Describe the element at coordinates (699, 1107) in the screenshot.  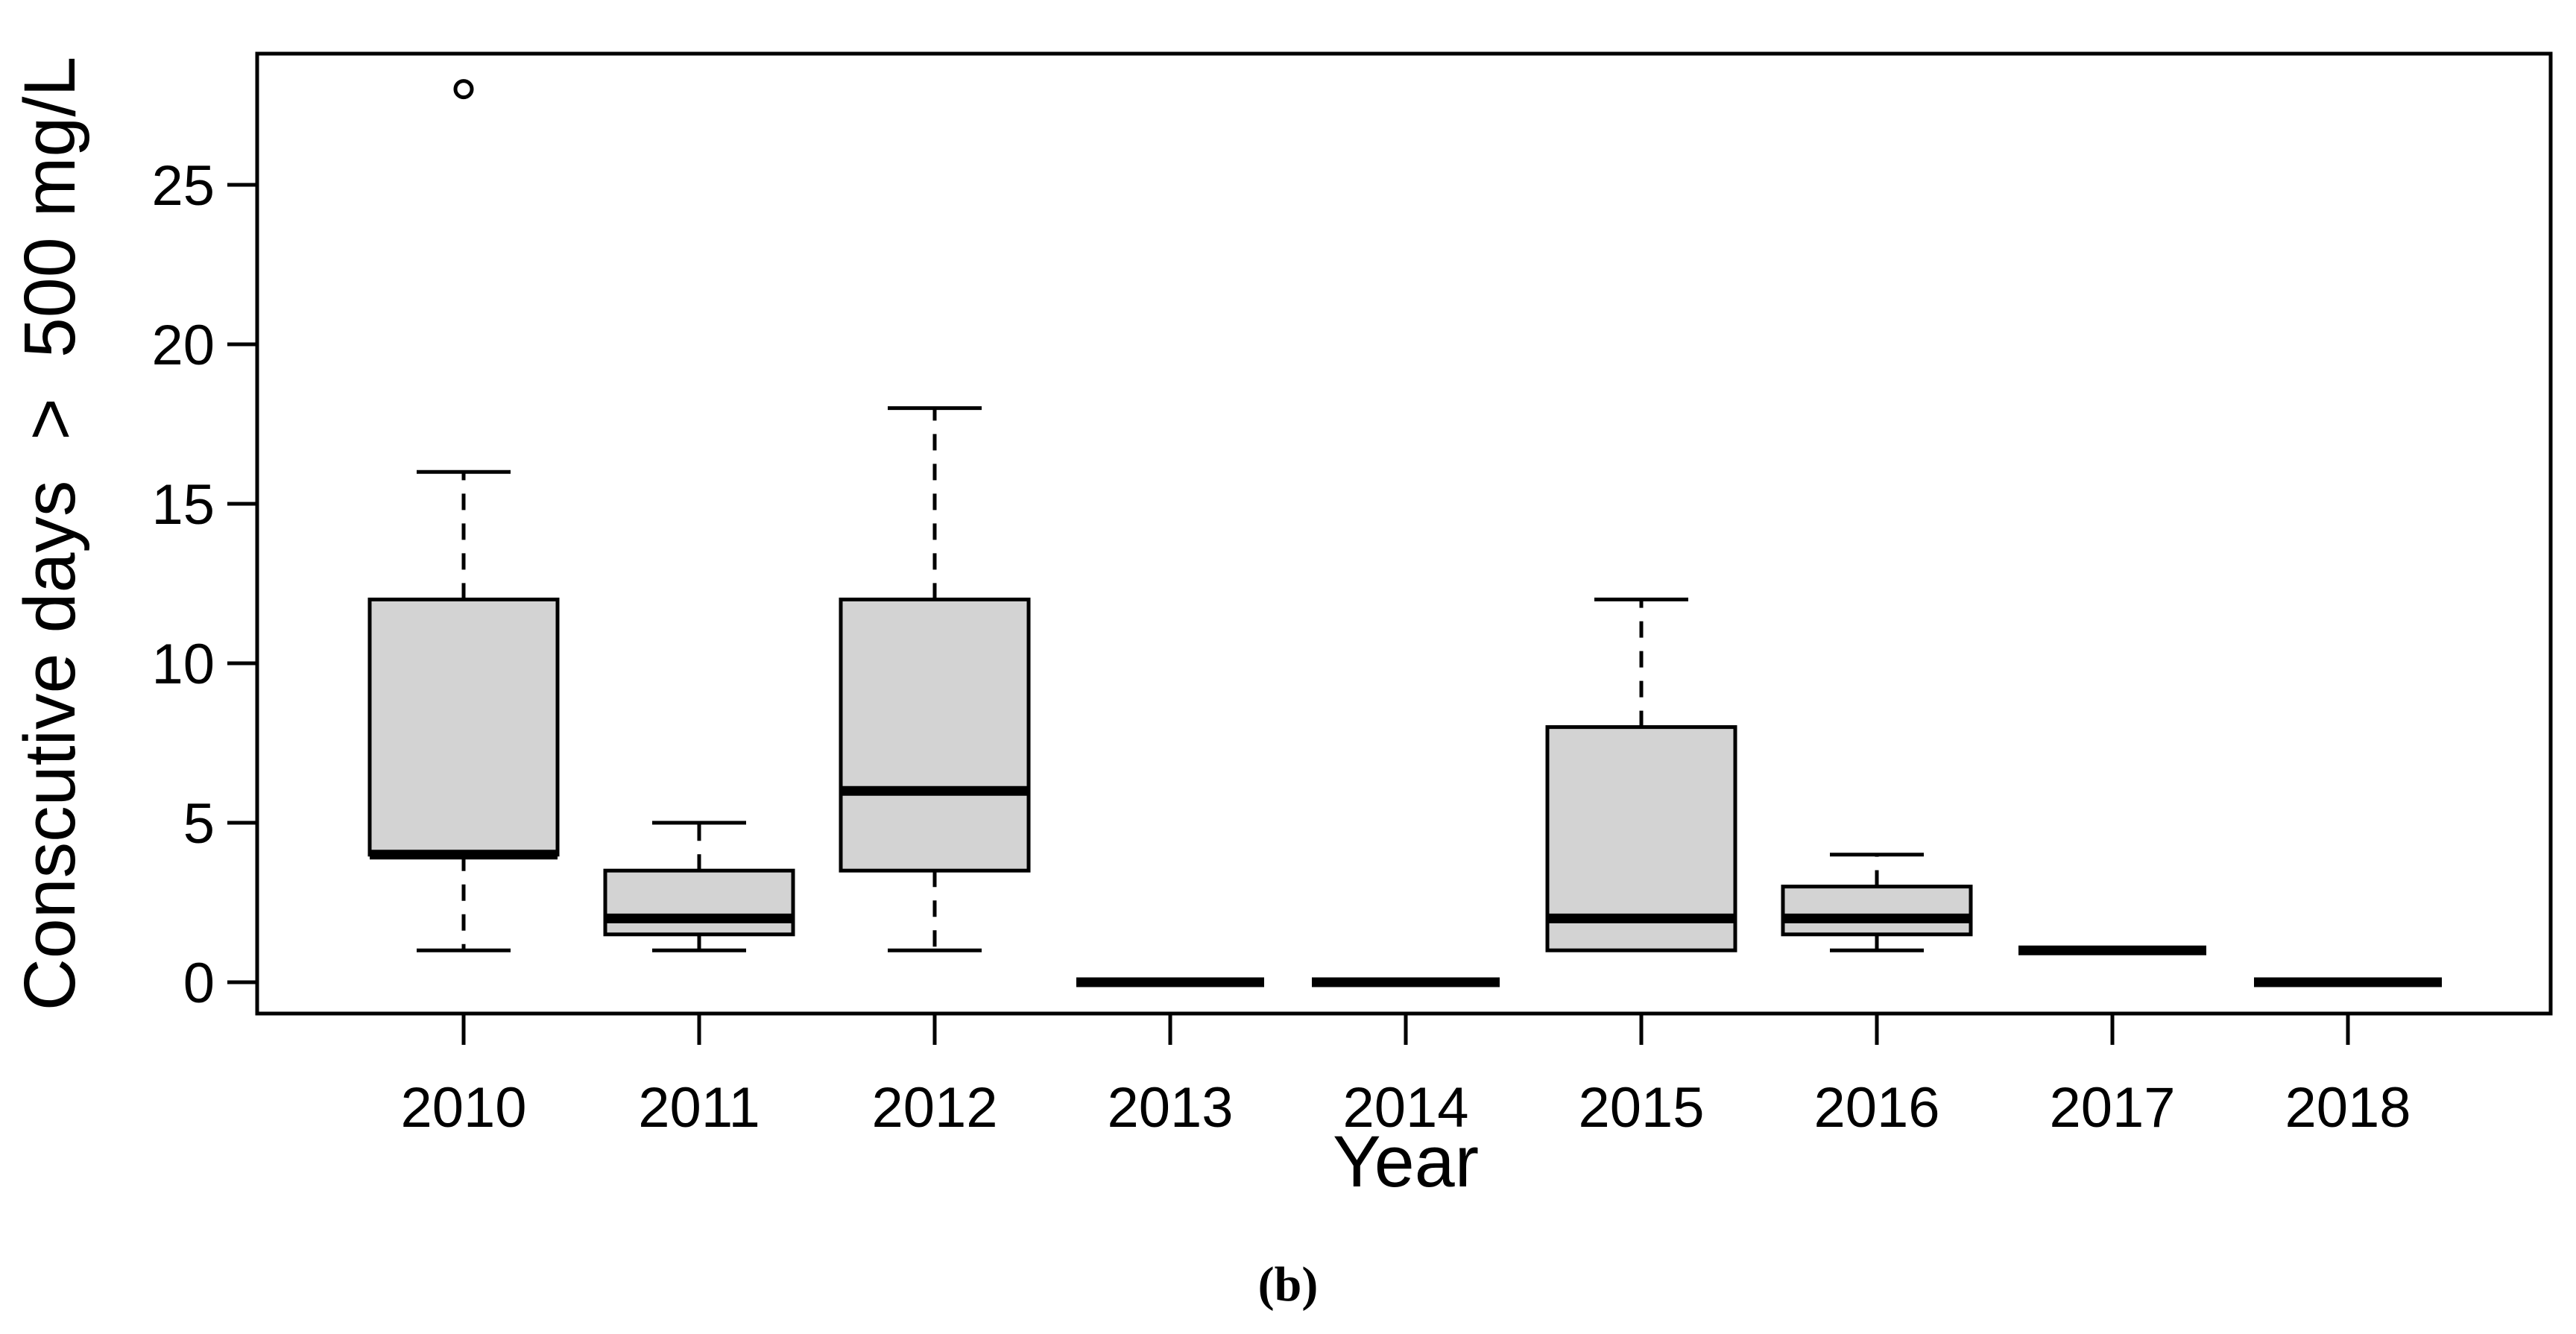
I see `x-tick-label-2011: 2011` at that location.